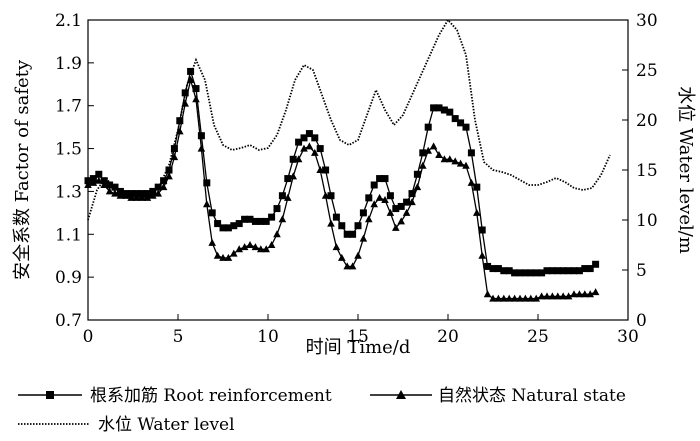 The width and height of the screenshot is (700, 441). Describe the element at coordinates (68, 321) in the screenshot. I see `y-left-tick-label: 0.7` at that location.